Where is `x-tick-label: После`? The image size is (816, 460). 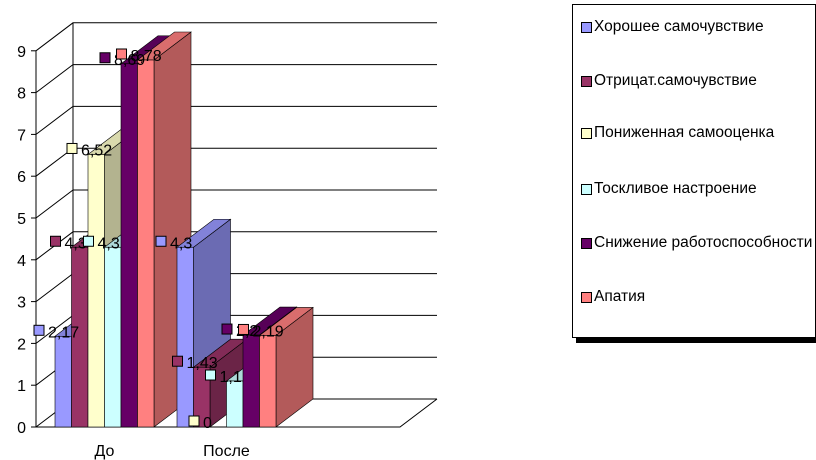
x-tick-label: После is located at coordinates (226, 451).